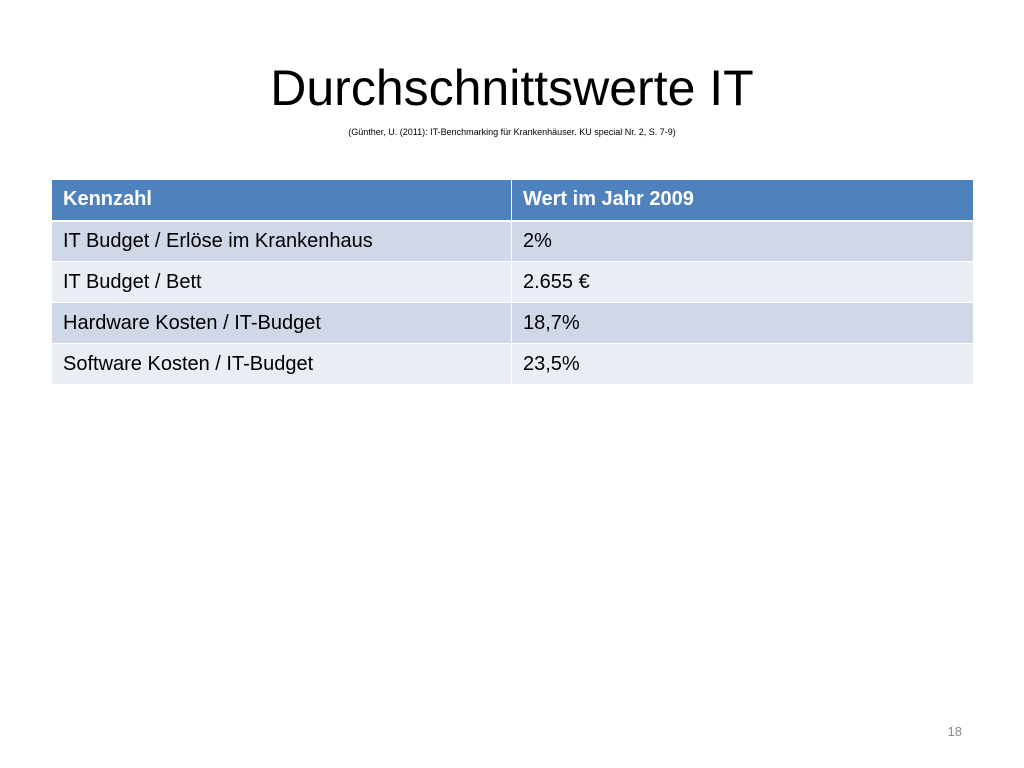 This screenshot has height=768, width=1024. I want to click on column-header-wert: Wert im Jahr 2009, so click(742, 200).